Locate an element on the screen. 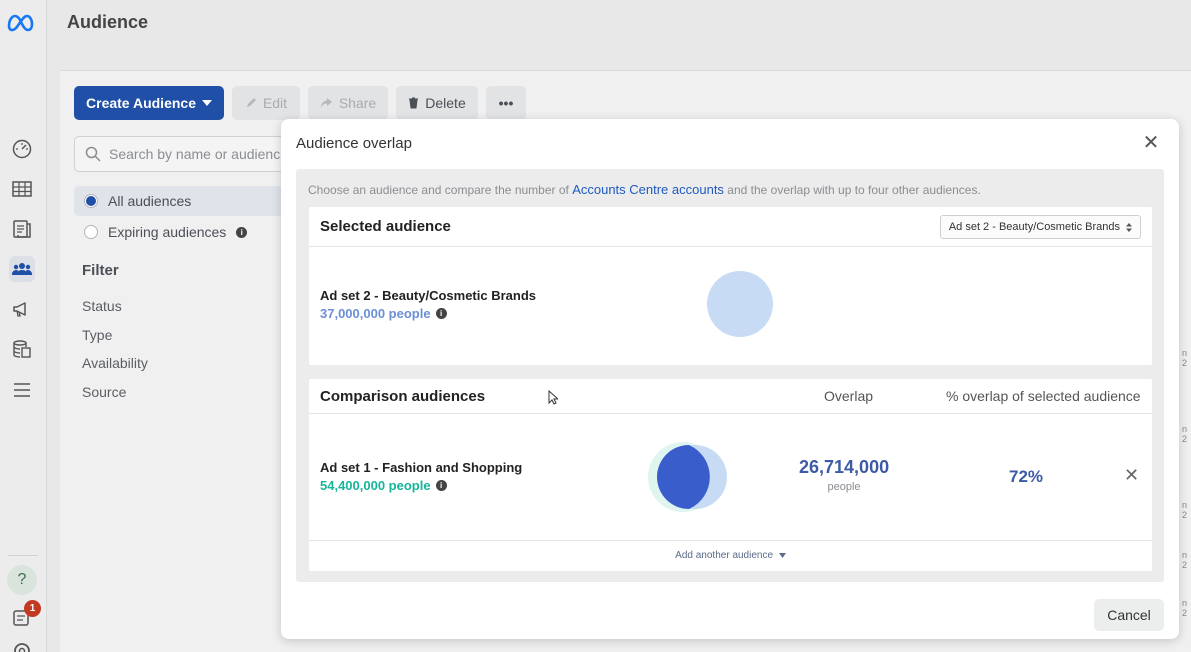  audiences-icon is located at coordinates (22, 269).